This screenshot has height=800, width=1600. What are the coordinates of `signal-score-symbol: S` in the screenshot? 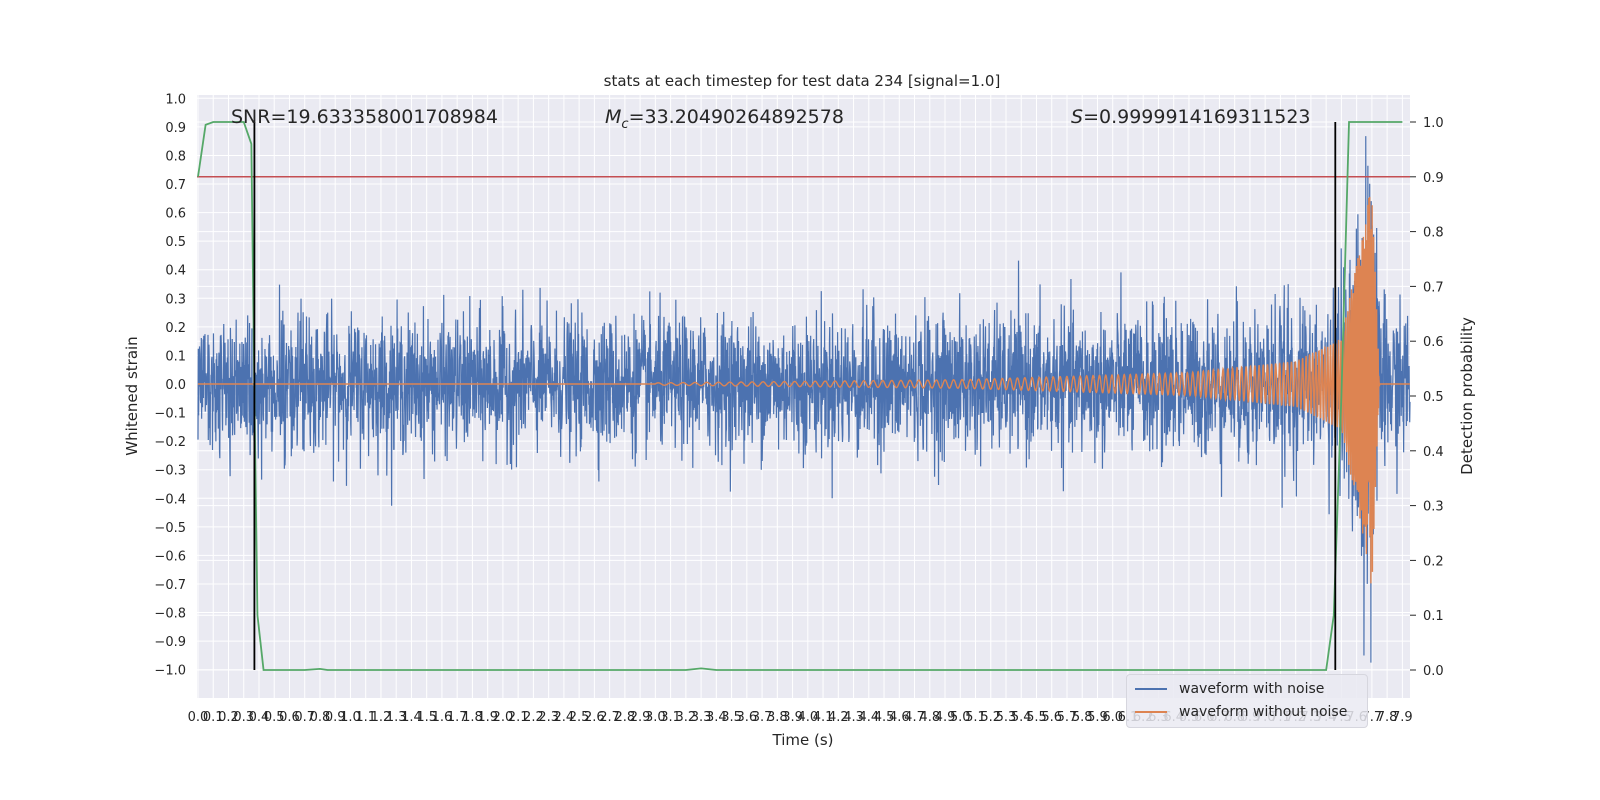 It's located at (1077, 117).